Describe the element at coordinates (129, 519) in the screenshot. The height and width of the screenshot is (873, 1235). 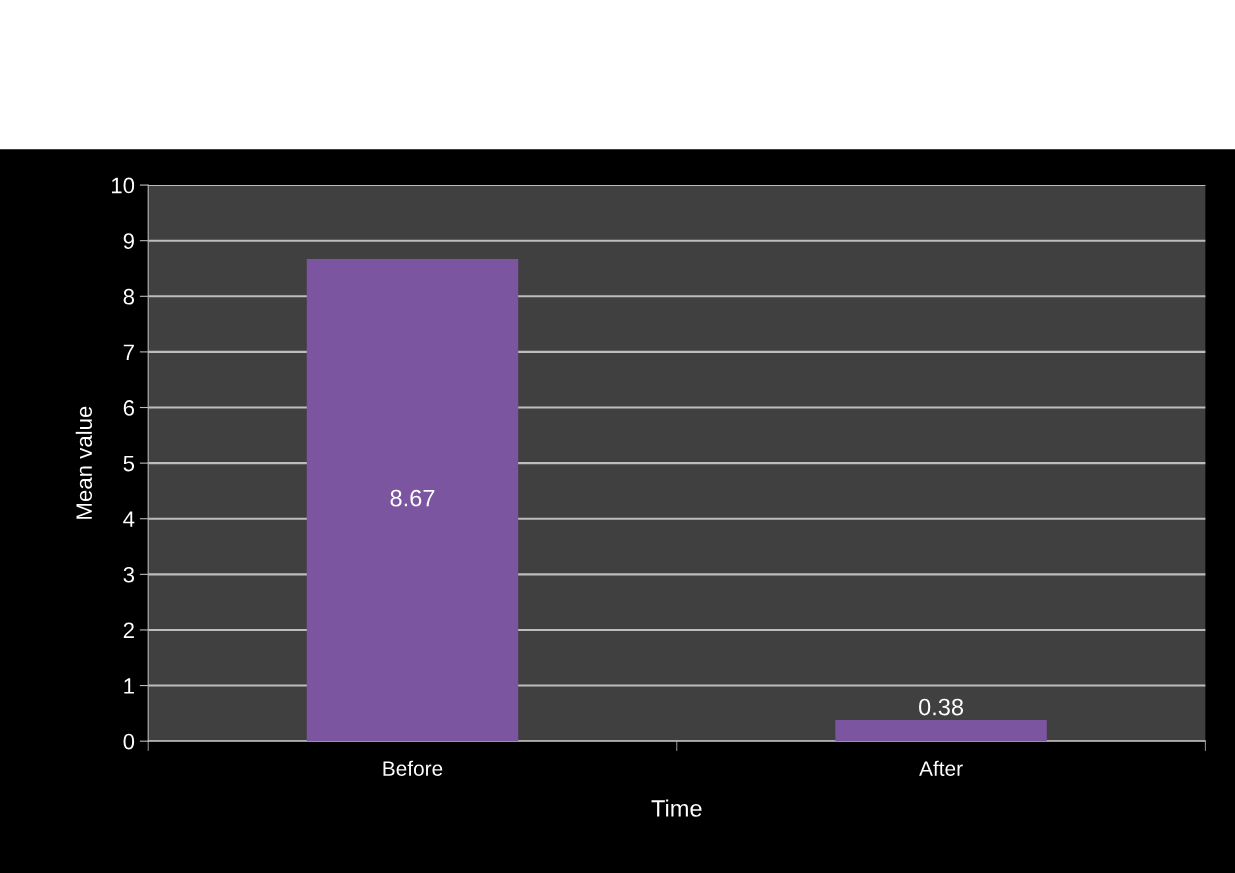
I see `y-tick-label: 4` at that location.